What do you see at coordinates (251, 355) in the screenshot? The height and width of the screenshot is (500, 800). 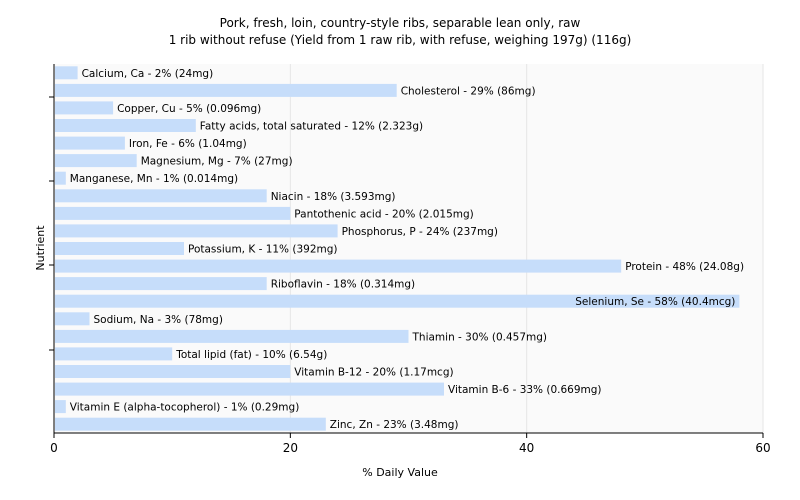 I see `bar-label: Total lipid (fat) - 10% (6.54g)` at bounding box center [251, 355].